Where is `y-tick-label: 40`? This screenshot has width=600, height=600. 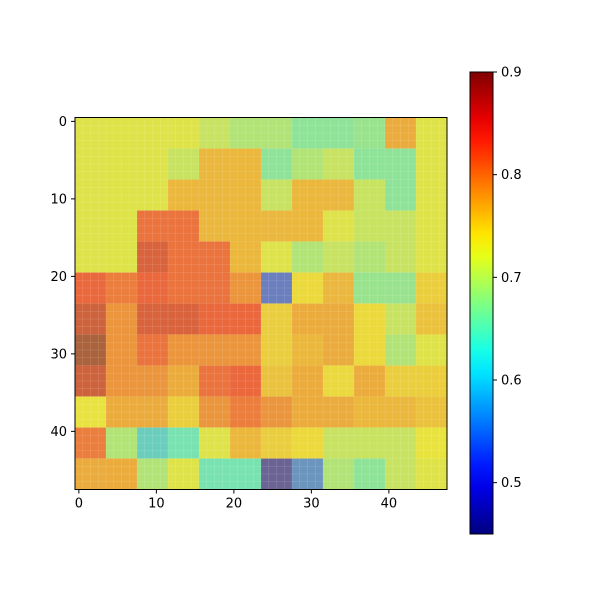
y-tick-label: 40 is located at coordinates (58, 432).